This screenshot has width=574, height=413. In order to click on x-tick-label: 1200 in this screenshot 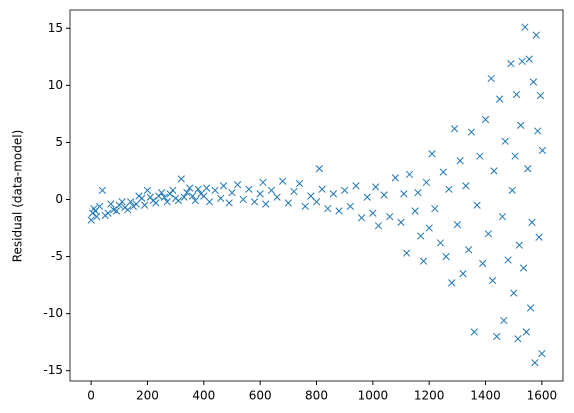, I will do `click(429, 396)`.